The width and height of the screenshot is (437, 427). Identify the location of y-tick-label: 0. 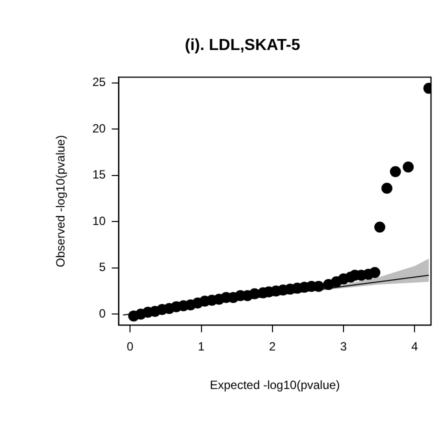
(102, 313).